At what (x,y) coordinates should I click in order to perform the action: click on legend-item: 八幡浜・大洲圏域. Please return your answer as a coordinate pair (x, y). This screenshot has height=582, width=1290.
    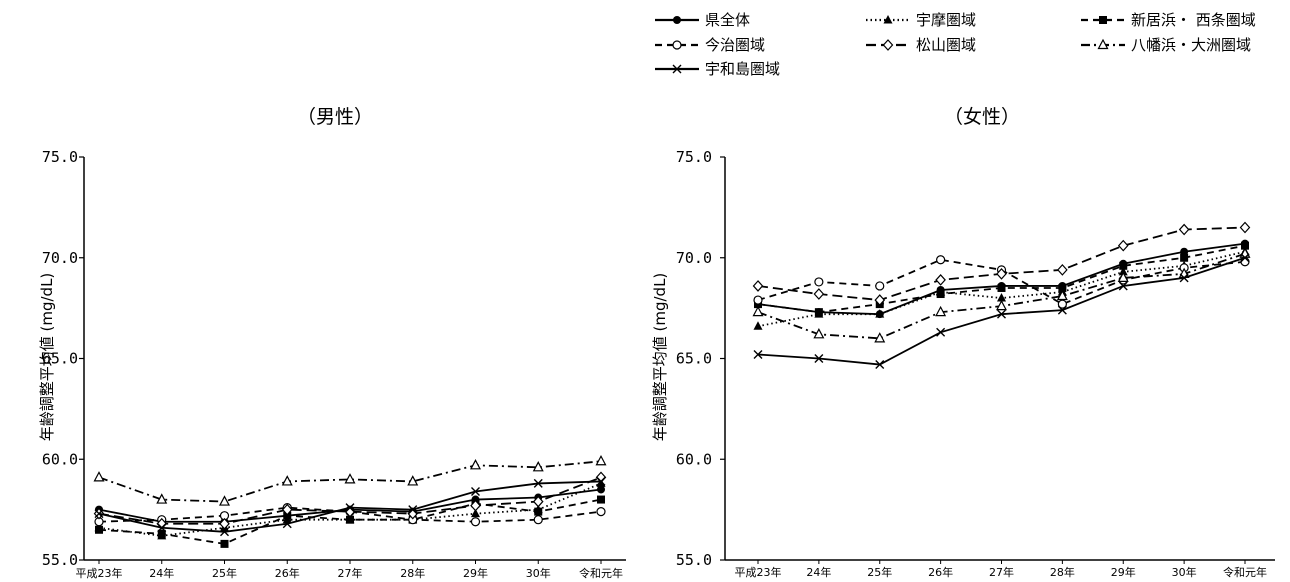
    Looking at the image, I should click on (1166, 45).